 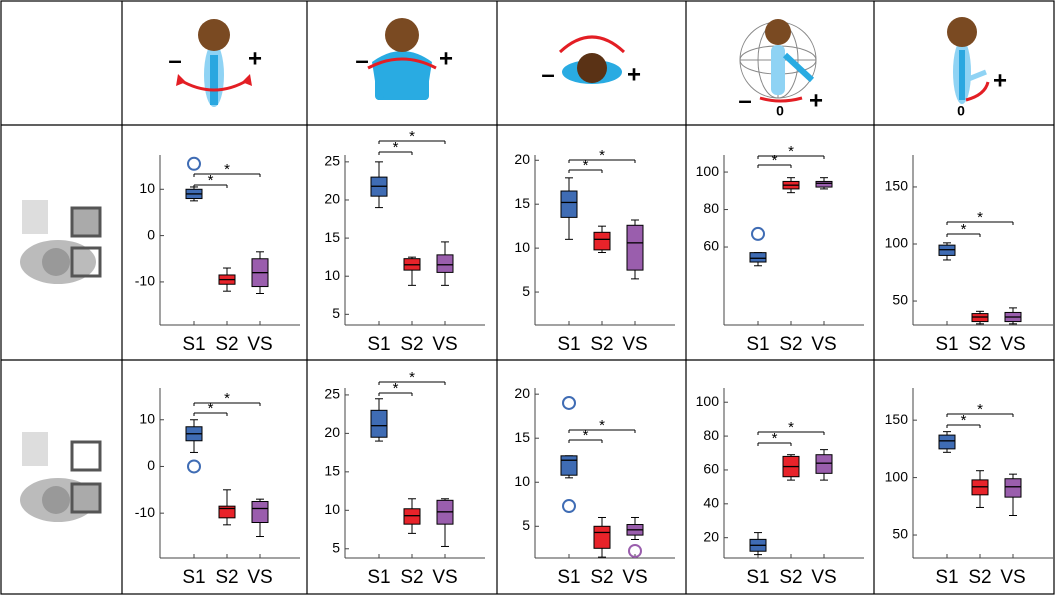 I want to click on y-tick-label: 5, so click(x=526, y=291).